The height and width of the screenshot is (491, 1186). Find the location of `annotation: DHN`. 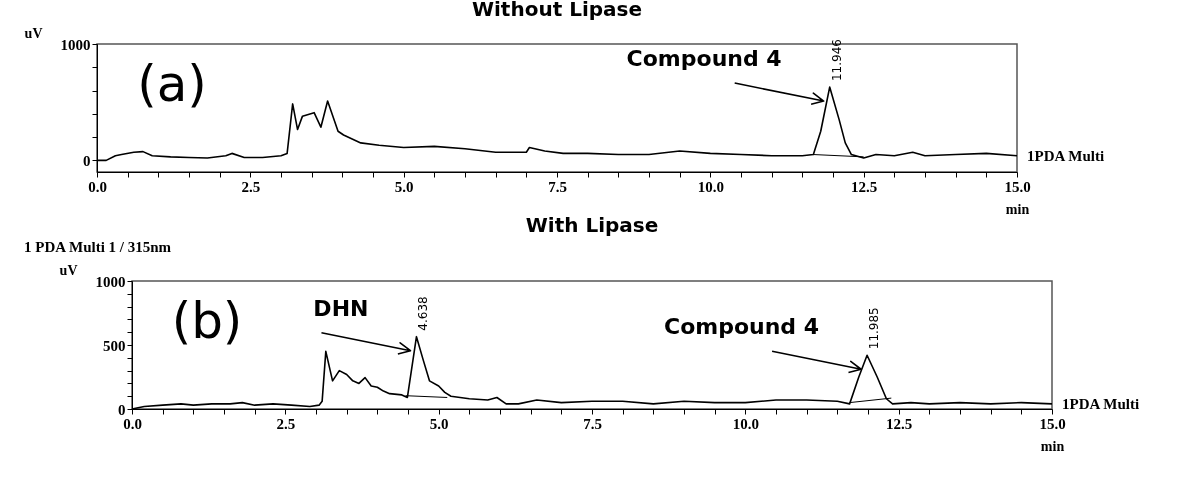

annotation: DHN is located at coordinates (341, 308).